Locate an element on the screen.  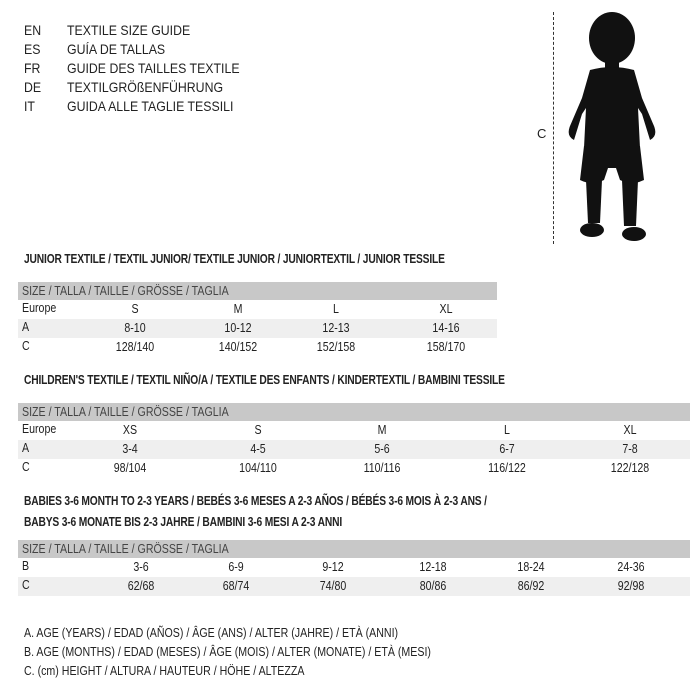
table-row: Europe XS S M L XL is located at coordinates (354, 430).